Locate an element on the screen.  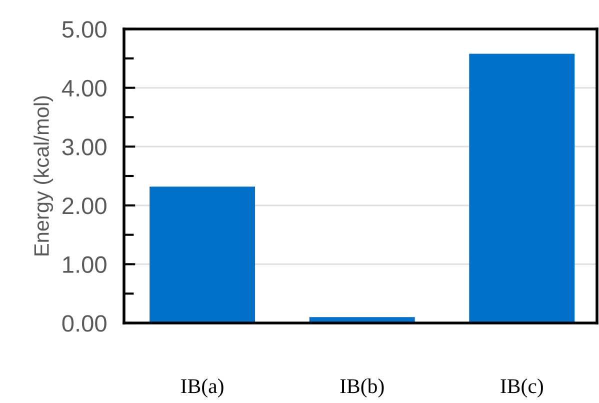
y-tick-label: 3.00 is located at coordinates (84, 147).